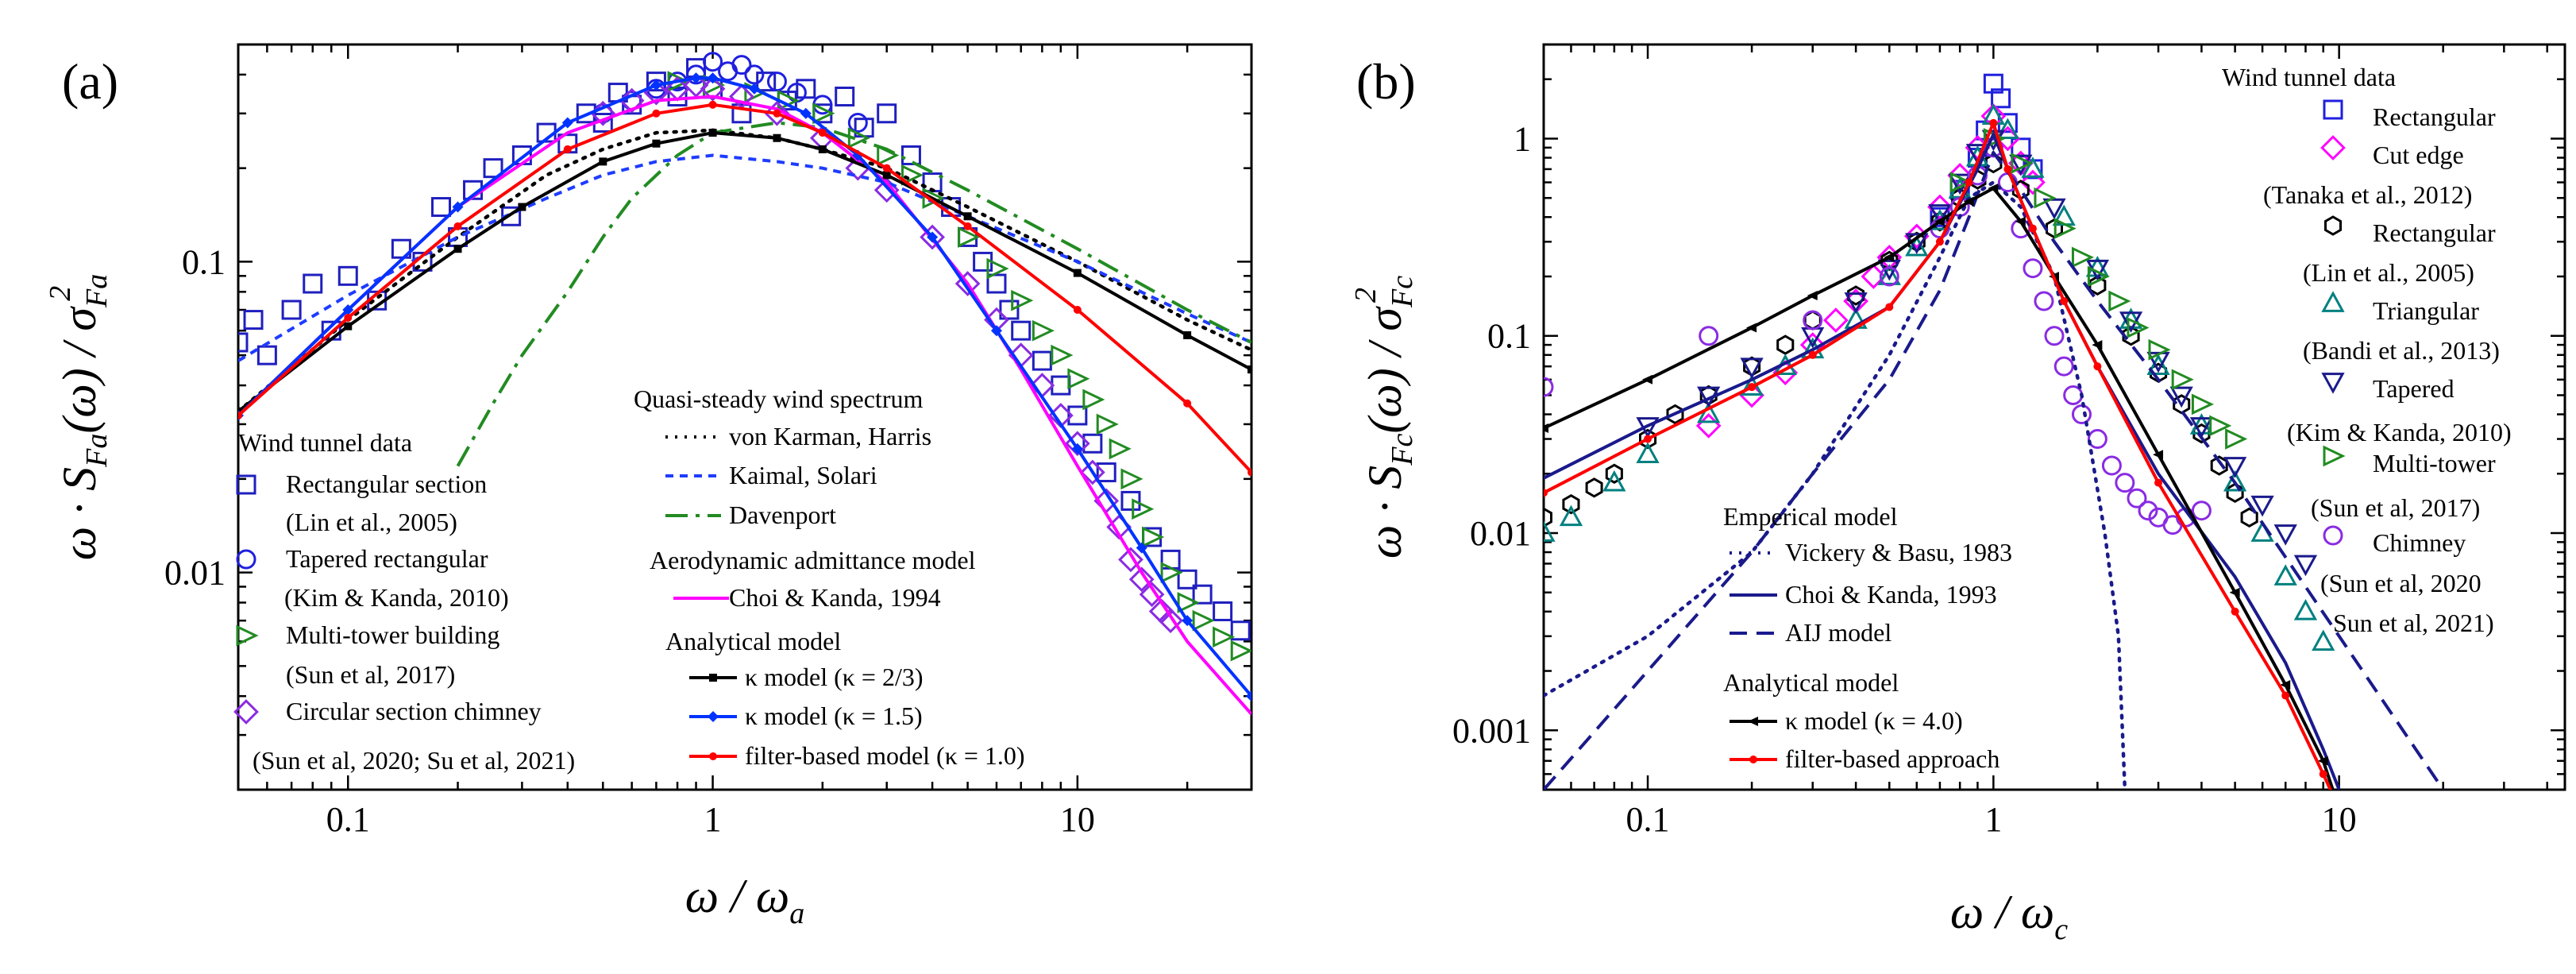 Image resolution: width=2576 pixels, height=974 pixels. Describe the element at coordinates (1811, 682) in the screenshot. I see `legend-header: Analytical model` at that location.